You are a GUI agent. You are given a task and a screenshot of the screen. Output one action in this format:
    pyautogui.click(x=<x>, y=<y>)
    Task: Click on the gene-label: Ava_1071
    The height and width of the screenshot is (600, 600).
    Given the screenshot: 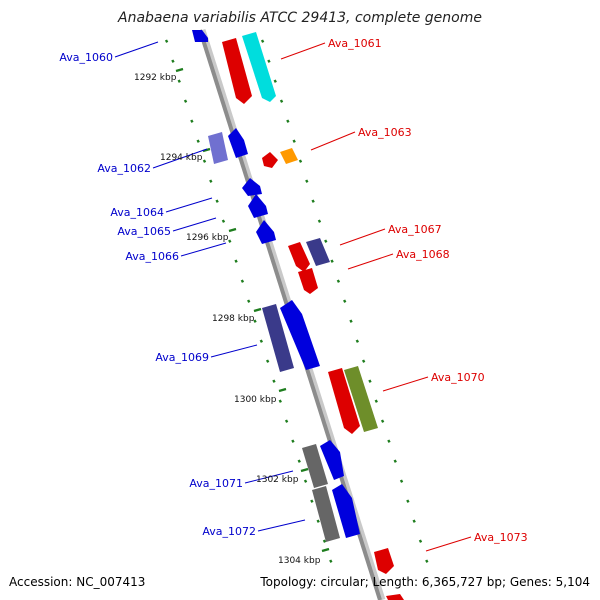 What is the action you would take?
    pyautogui.click(x=216, y=483)
    